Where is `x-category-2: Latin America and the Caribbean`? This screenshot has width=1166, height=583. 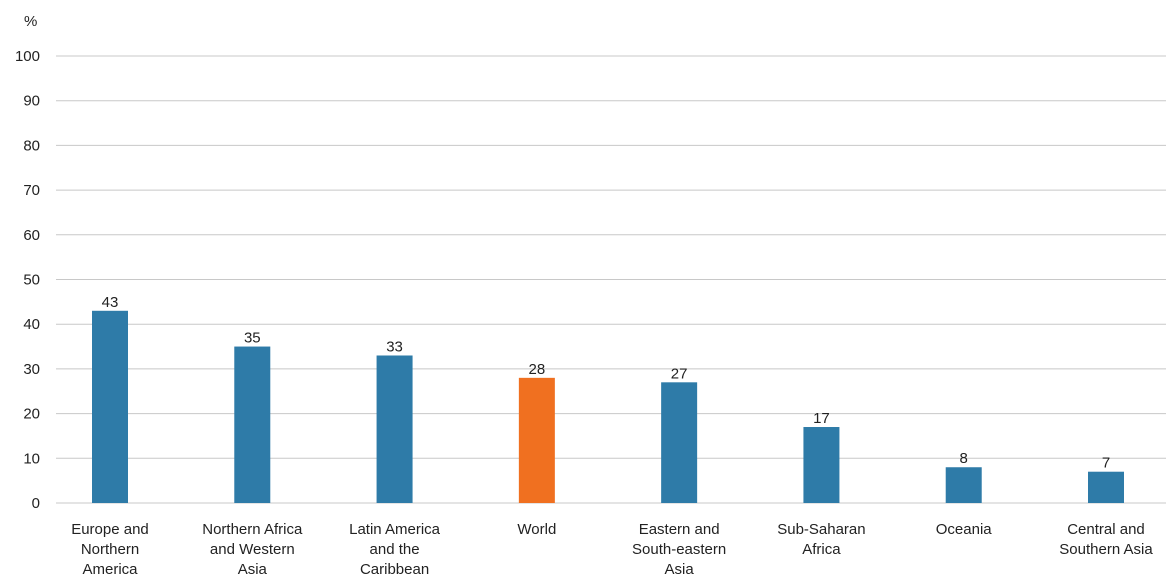
x-category-2: Latin America and the Caribbean is located at coordinates (395, 549).